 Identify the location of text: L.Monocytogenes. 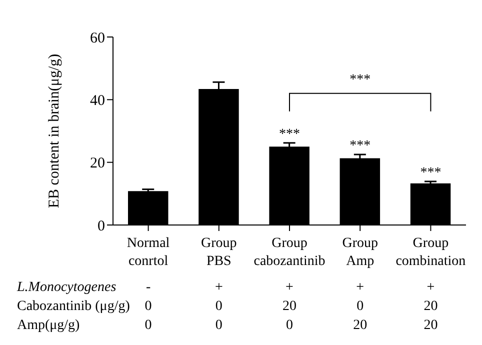
(66, 288).